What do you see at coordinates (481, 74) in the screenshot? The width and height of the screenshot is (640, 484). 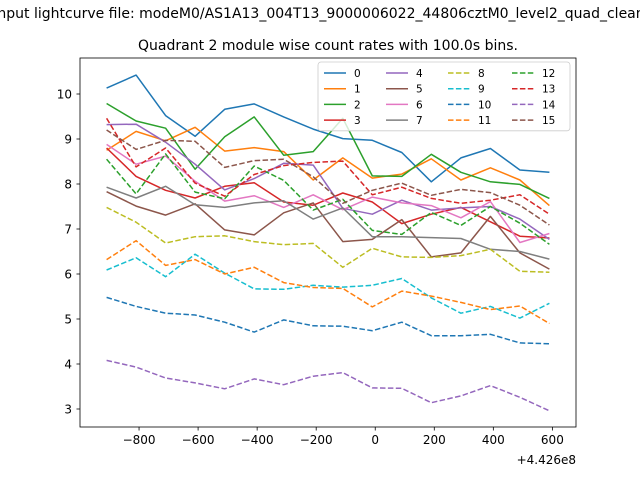 I see `legend-label-8: 8` at bounding box center [481, 74].